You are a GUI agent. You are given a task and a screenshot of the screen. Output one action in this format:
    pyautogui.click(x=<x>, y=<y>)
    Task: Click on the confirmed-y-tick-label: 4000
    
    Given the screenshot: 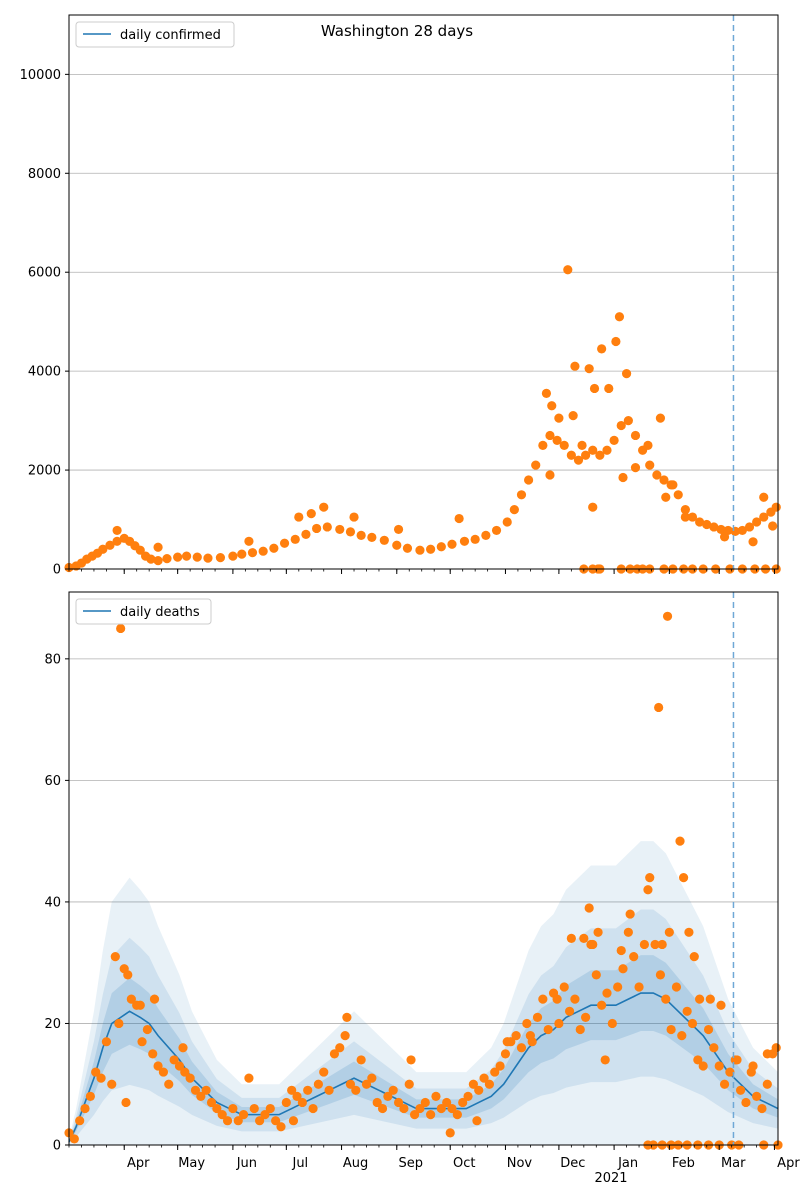 What is the action you would take?
    pyautogui.click(x=44, y=372)
    